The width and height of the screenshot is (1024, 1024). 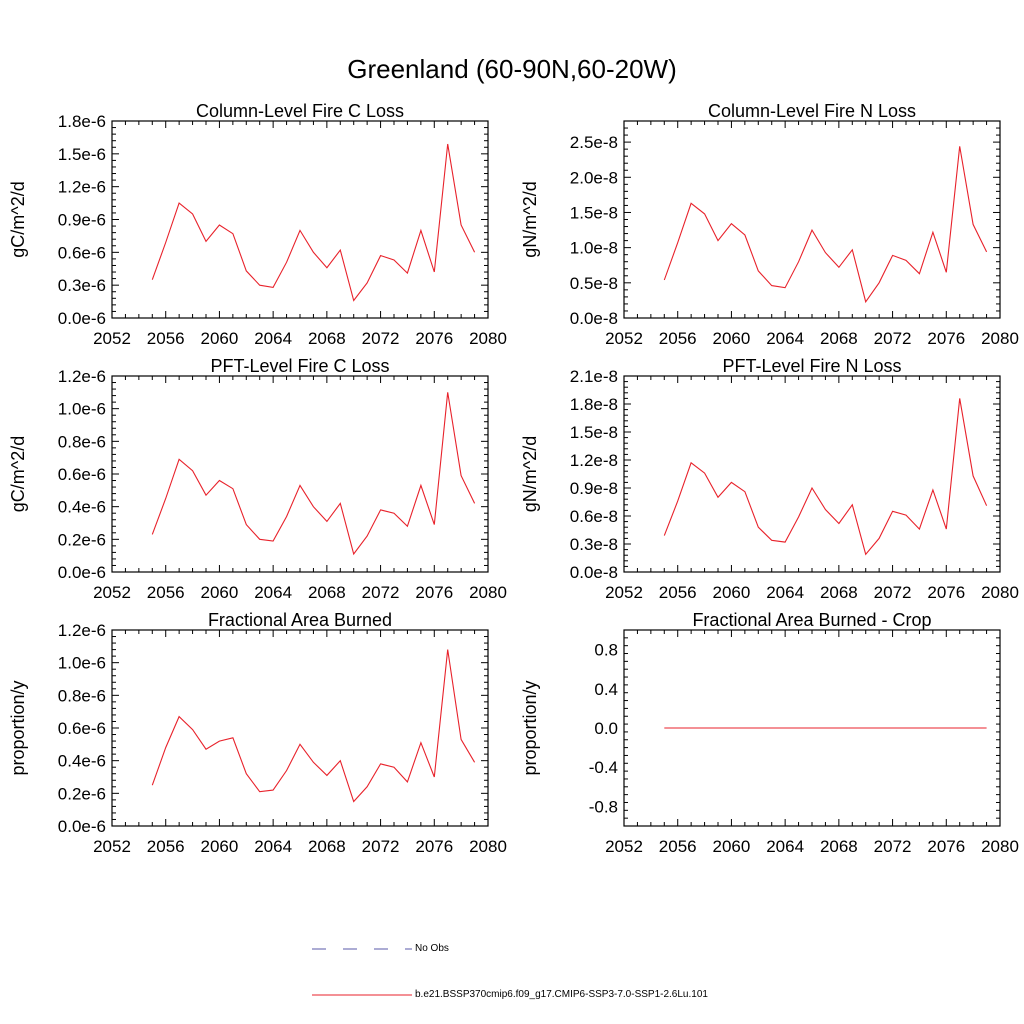 What do you see at coordinates (603, 767) in the screenshot?
I see `y-tick-label: -0.4` at bounding box center [603, 767].